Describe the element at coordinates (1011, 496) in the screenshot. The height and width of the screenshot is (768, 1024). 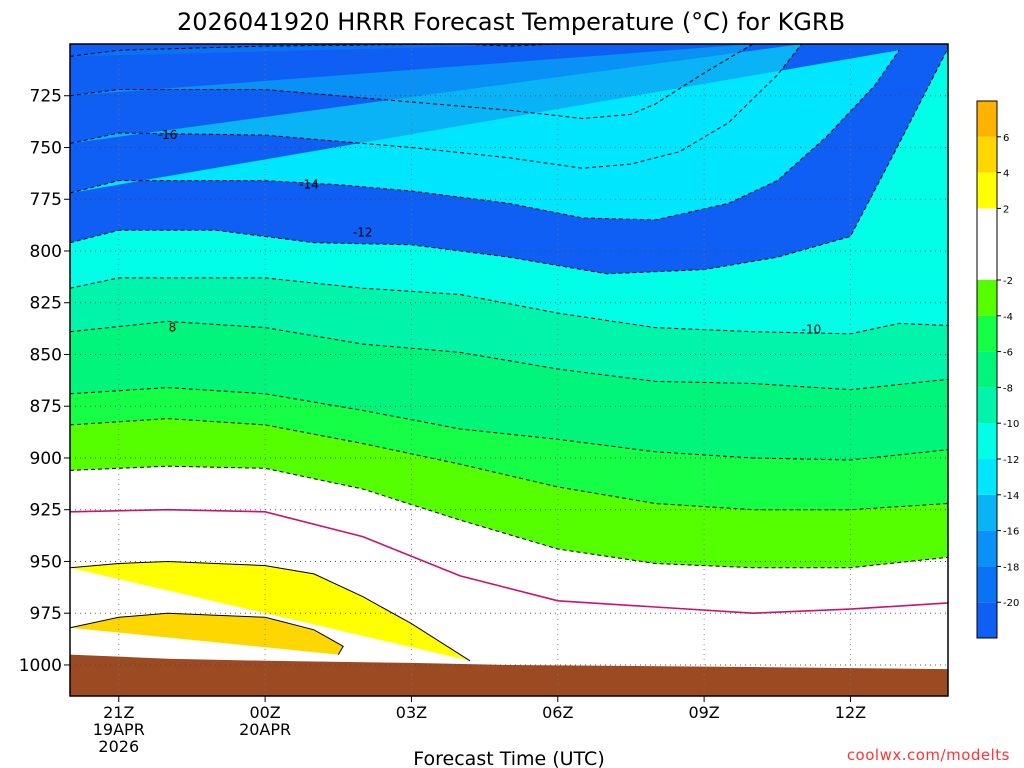
I see `colorbar-tick-label: -14` at that location.